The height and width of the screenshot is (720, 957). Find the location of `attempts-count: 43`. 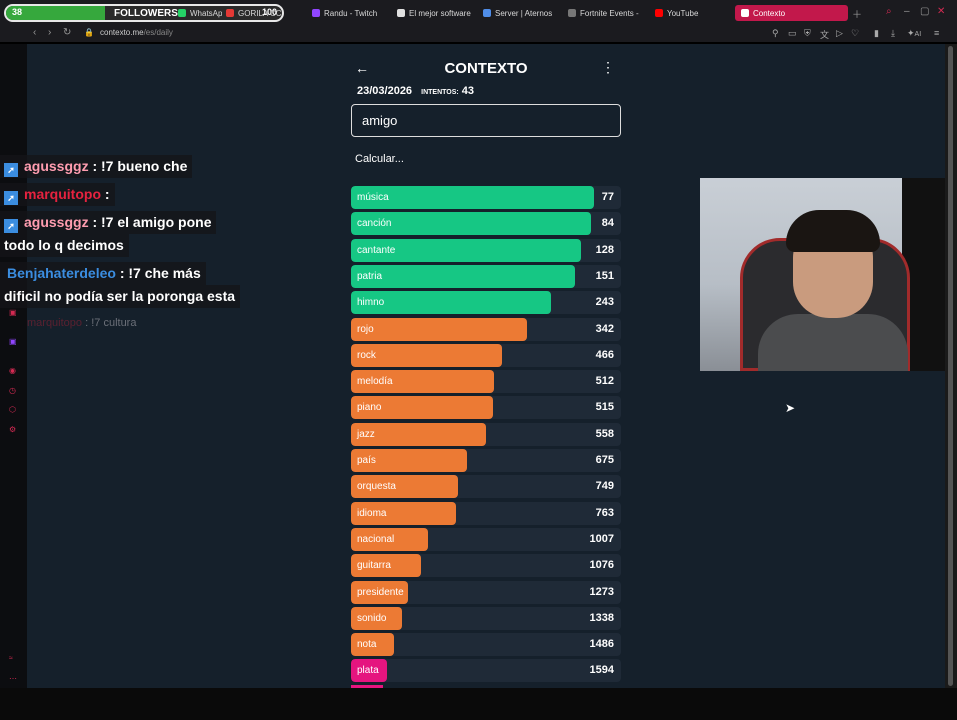

attempts-count: 43 is located at coordinates (468, 91).